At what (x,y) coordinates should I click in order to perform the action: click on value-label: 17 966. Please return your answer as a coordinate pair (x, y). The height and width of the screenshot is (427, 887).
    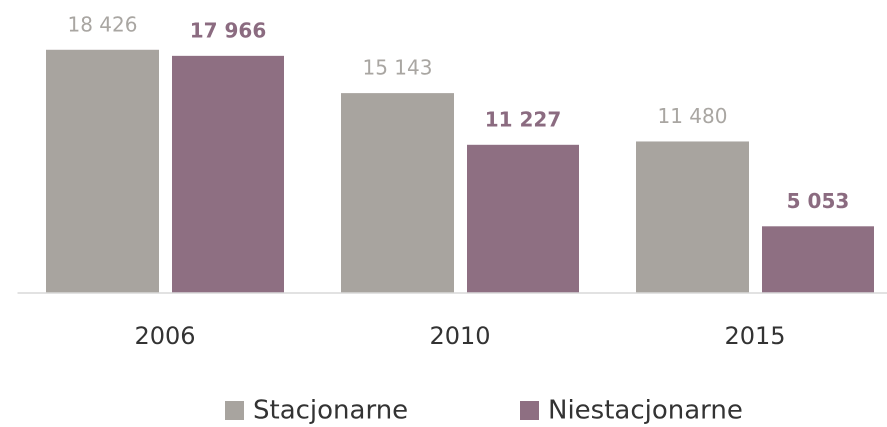
    Looking at the image, I should click on (228, 30).